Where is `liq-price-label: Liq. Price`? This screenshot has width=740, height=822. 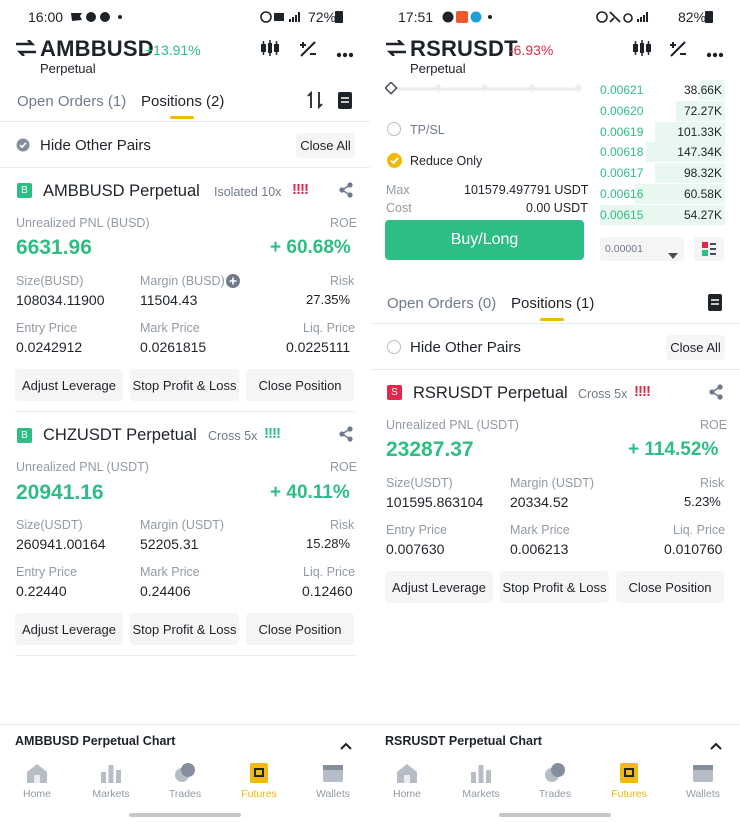 liq-price-label: Liq. Price is located at coordinates (329, 328).